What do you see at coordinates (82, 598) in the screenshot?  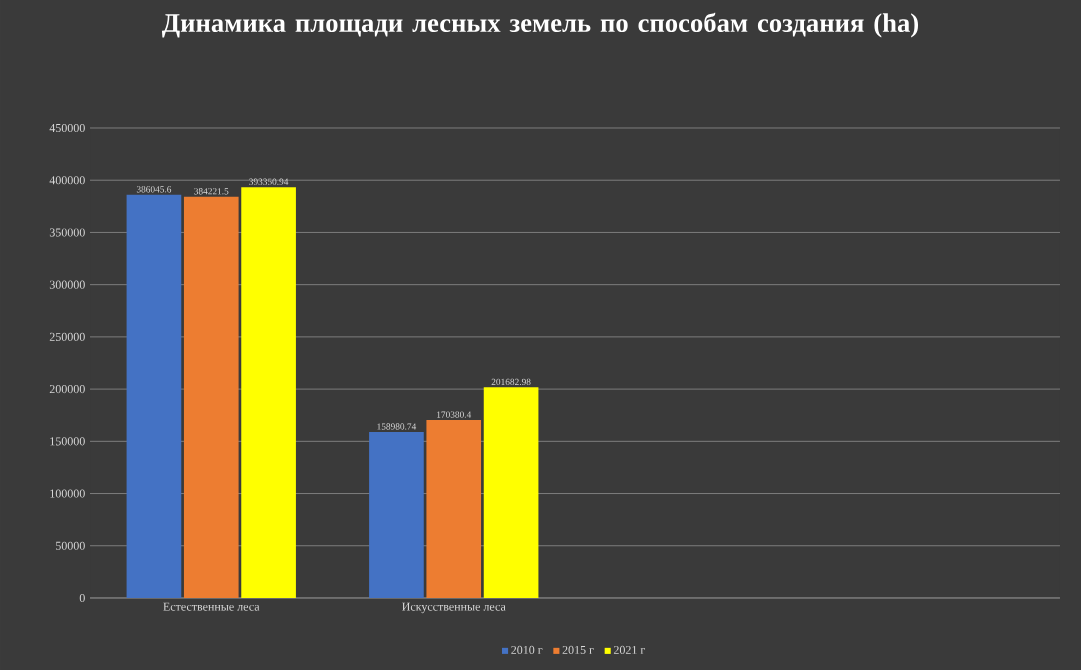 I see `y-tick-label: 0` at bounding box center [82, 598].